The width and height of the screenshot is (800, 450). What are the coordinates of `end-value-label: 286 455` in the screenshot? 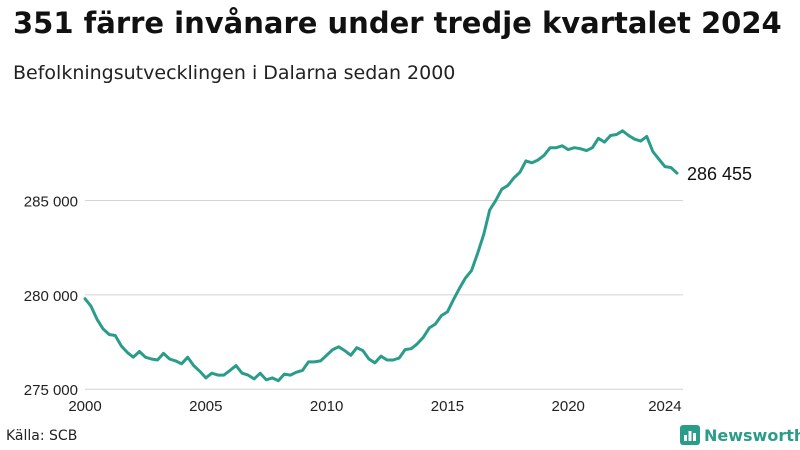 It's located at (719, 174).